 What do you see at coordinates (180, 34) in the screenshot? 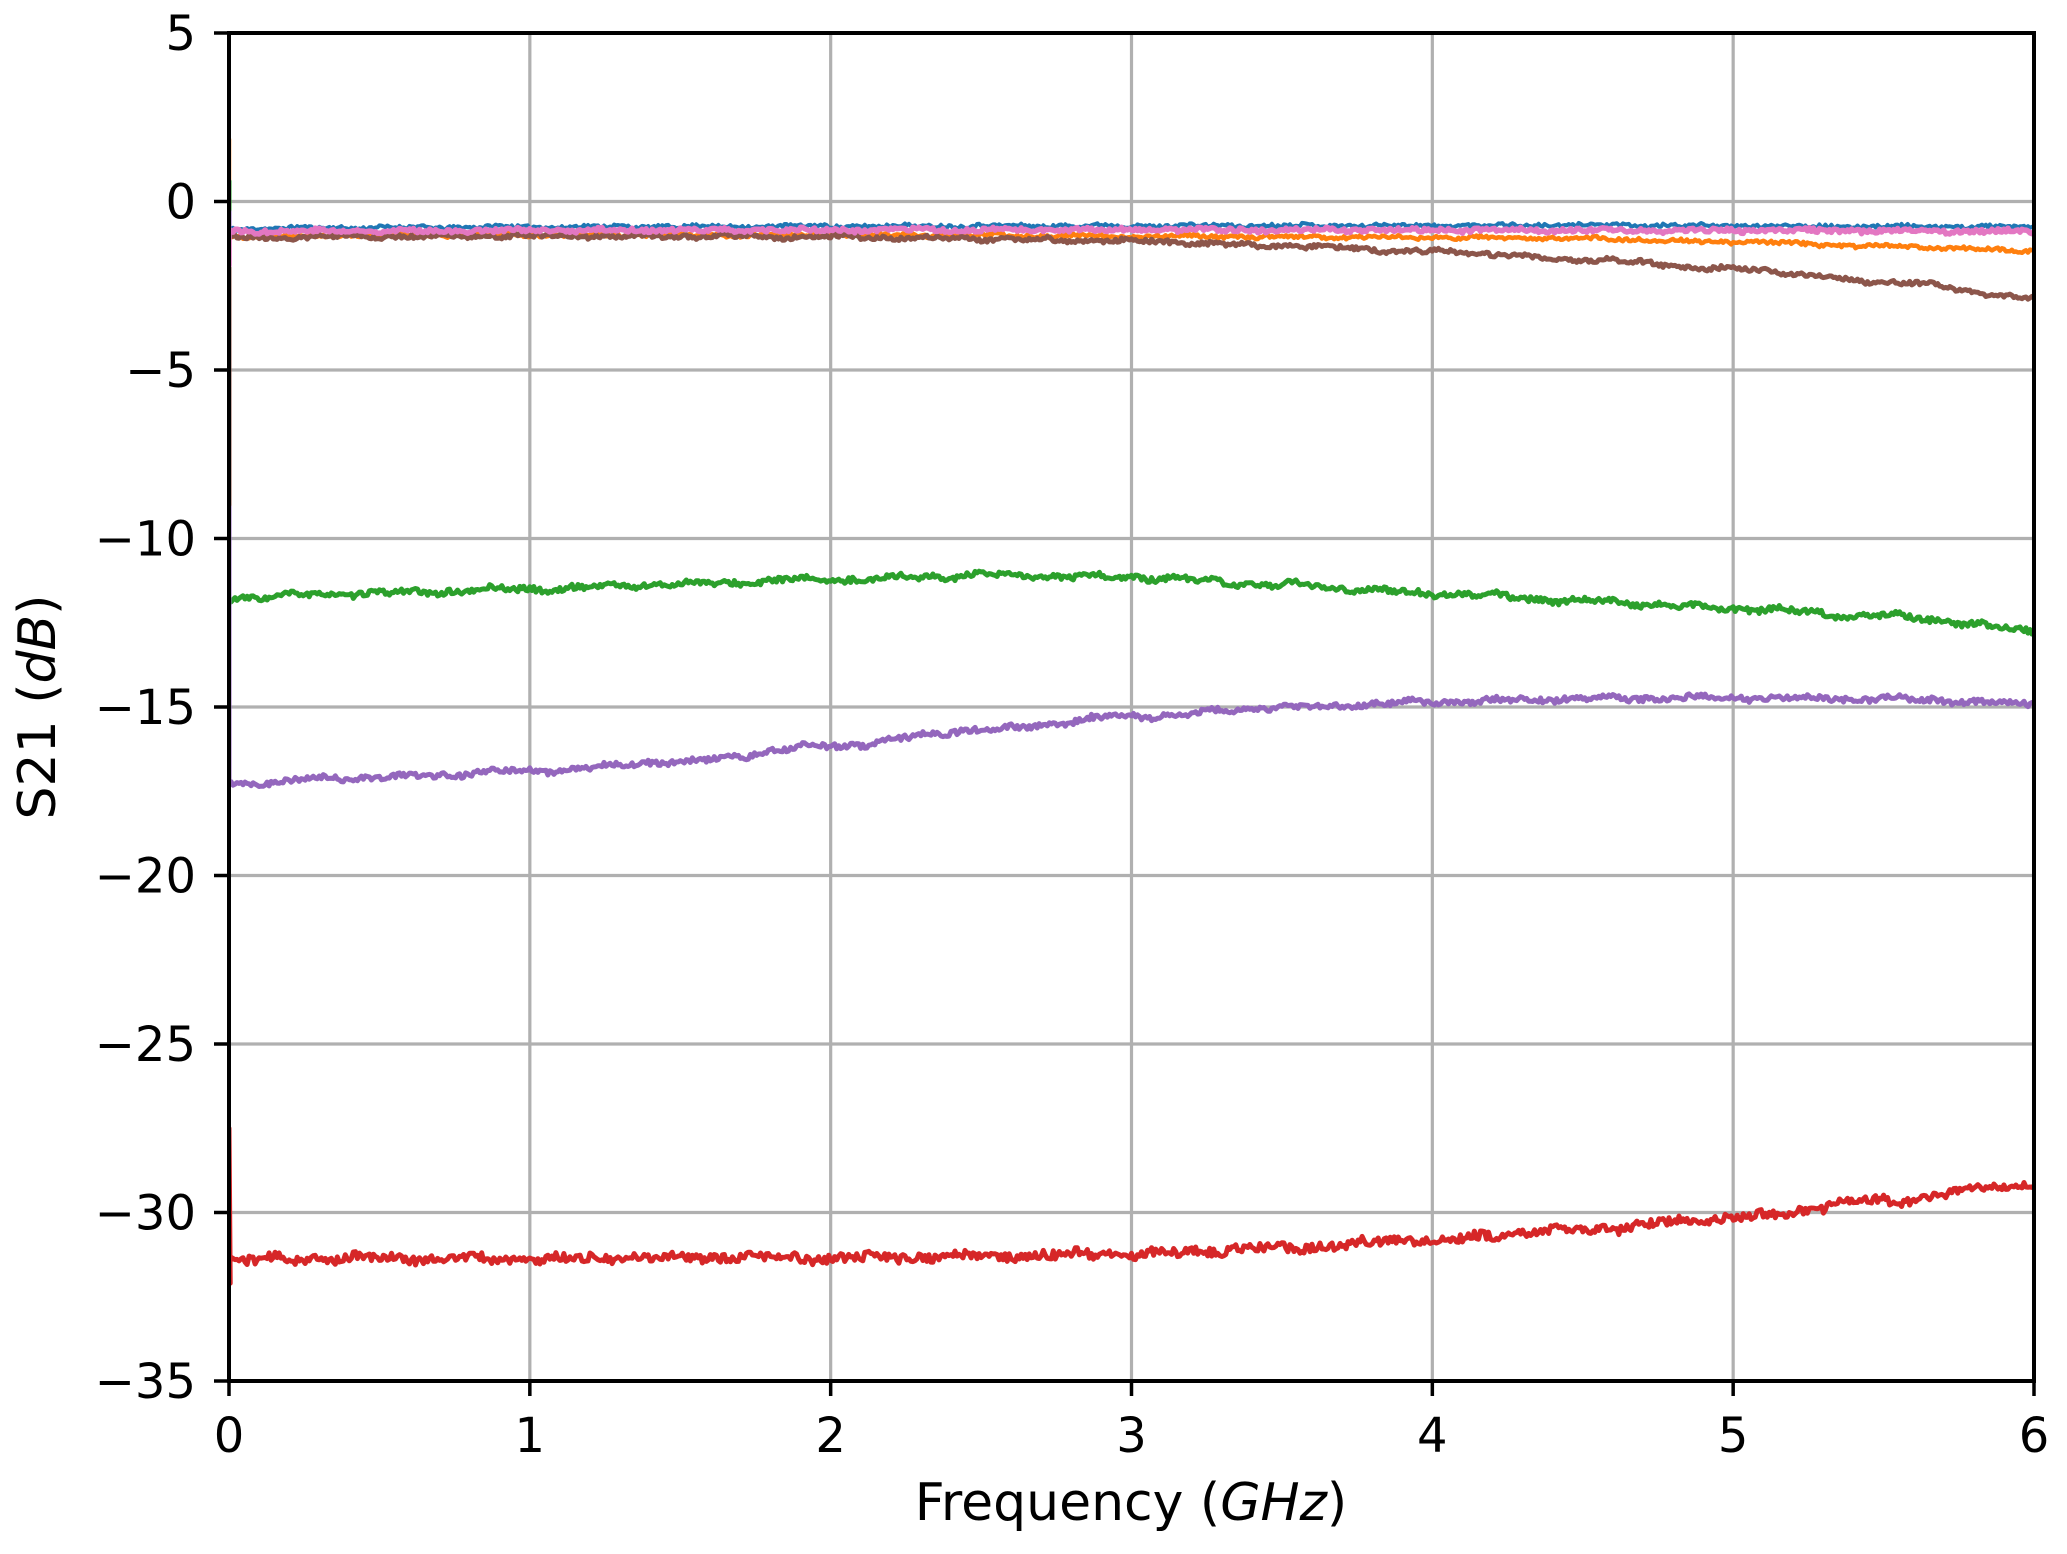
I see `y-tick-label: 5` at bounding box center [180, 34].